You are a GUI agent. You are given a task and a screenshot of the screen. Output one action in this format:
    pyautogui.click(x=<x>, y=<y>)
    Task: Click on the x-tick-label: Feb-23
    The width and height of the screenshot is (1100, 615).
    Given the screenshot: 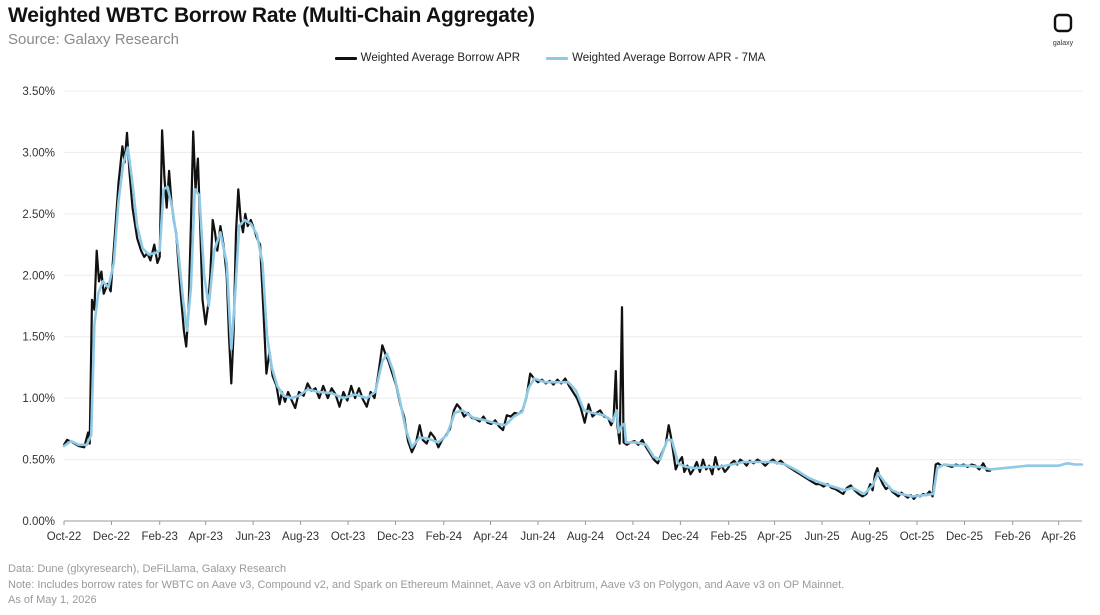 What is the action you would take?
    pyautogui.click(x=160, y=537)
    